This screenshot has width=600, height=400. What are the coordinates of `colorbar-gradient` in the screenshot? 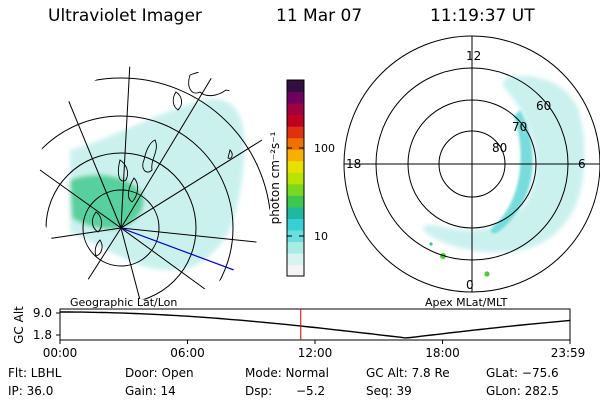 It's located at (295, 178).